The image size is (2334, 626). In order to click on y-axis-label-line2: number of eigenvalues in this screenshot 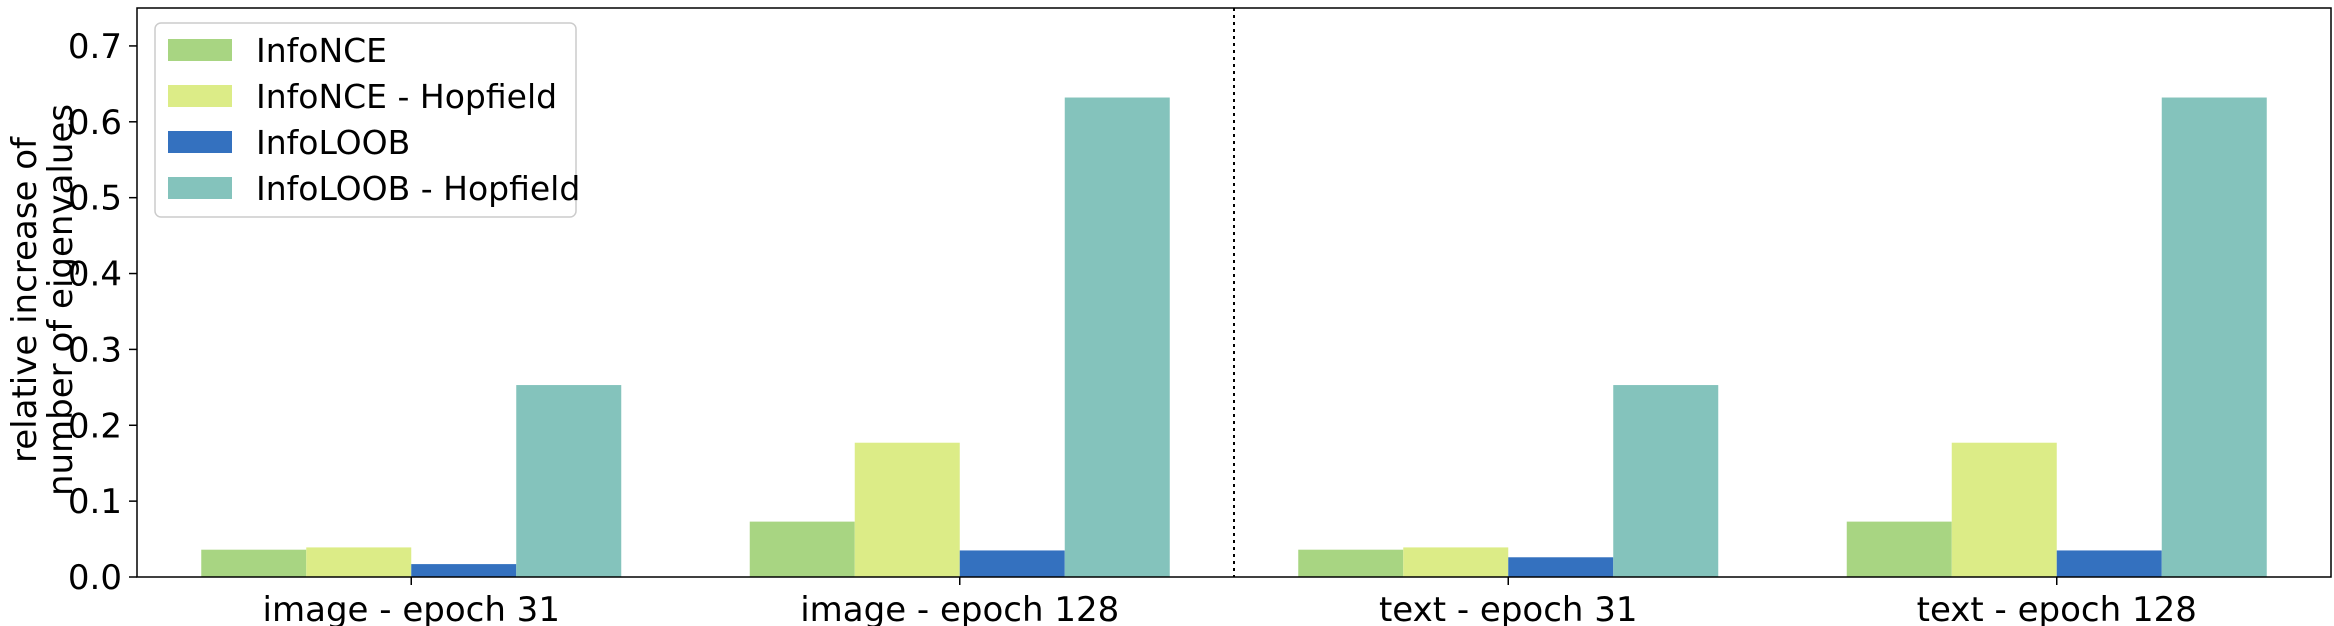, I will do `click(61, 300)`.